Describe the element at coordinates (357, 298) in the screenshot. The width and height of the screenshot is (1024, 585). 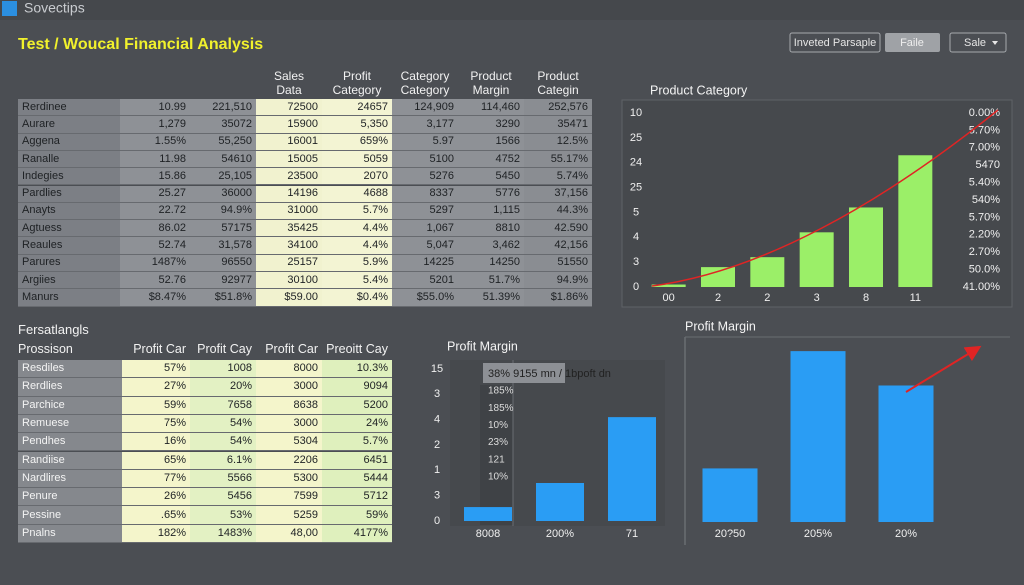
I see `table-cell: $0.4%` at that location.